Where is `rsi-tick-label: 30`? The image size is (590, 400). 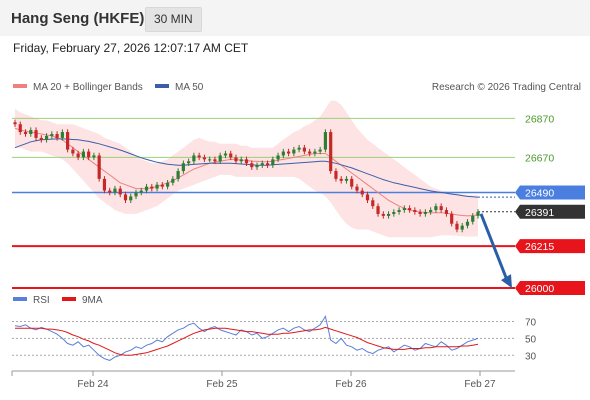 rsi-tick-label: 30 is located at coordinates (531, 356).